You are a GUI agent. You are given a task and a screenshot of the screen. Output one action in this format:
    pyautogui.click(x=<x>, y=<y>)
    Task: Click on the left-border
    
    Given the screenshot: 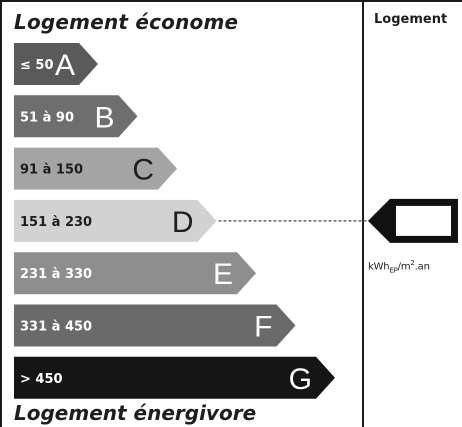 What is the action you would take?
    pyautogui.click(x=1, y=213)
    